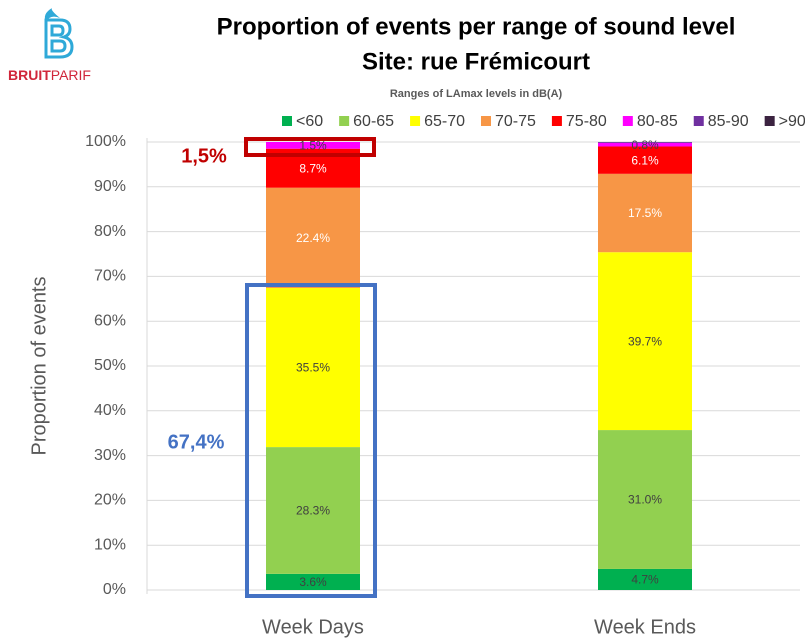 The height and width of the screenshot is (641, 805). Describe the element at coordinates (110, 231) in the screenshot. I see `y-tick-label: 80%` at that location.